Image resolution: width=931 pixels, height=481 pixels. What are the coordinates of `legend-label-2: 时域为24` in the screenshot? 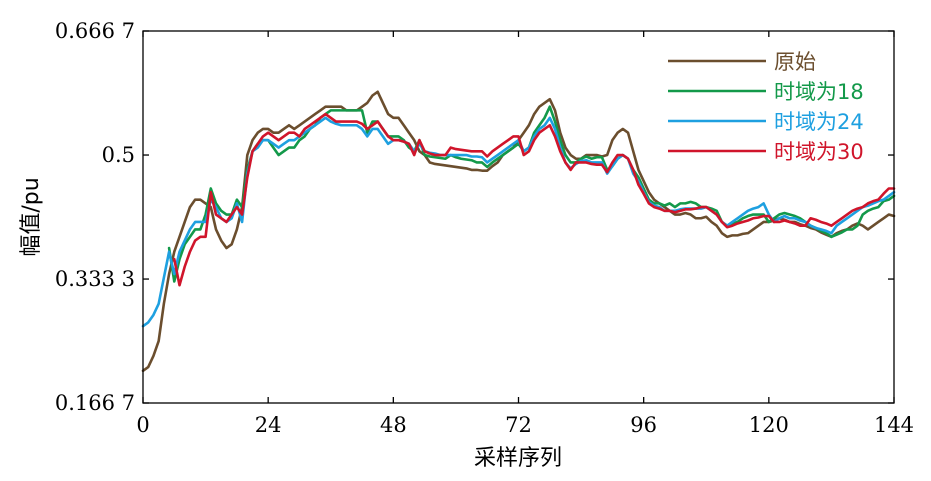 It's located at (819, 122).